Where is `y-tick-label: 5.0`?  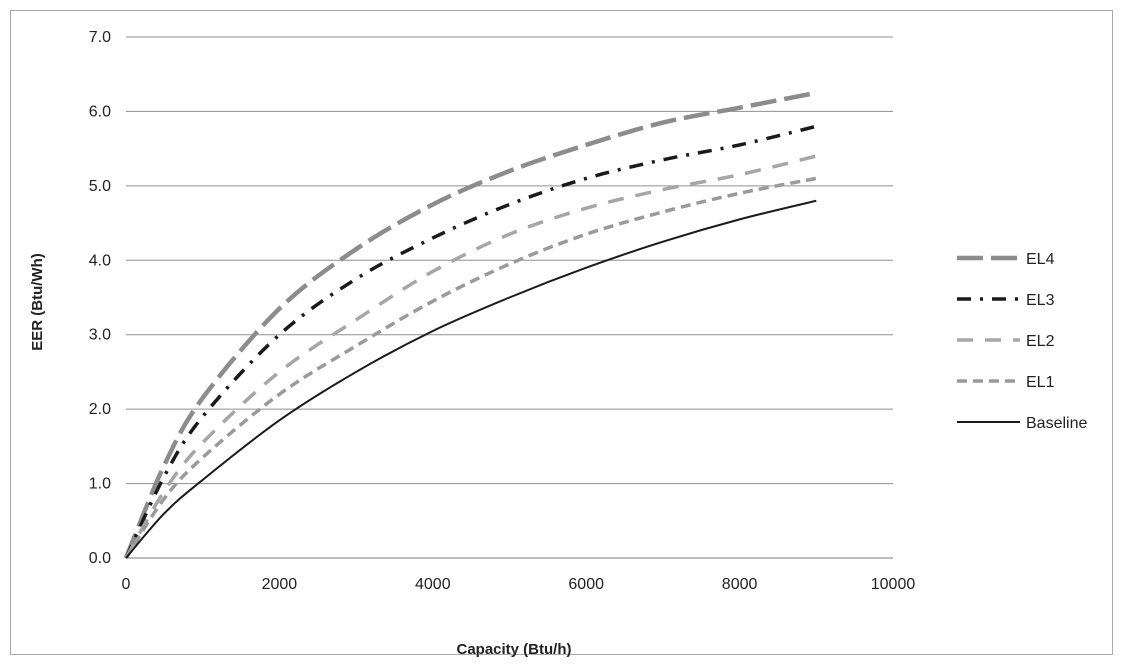
y-tick-label: 5.0 is located at coordinates (100, 186).